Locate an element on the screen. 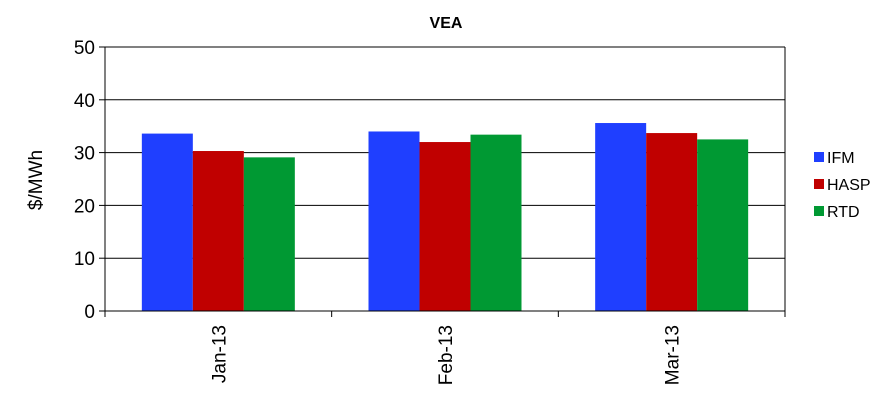 The width and height of the screenshot is (896, 415). legend: IFM HASP RTD is located at coordinates (842, 185).